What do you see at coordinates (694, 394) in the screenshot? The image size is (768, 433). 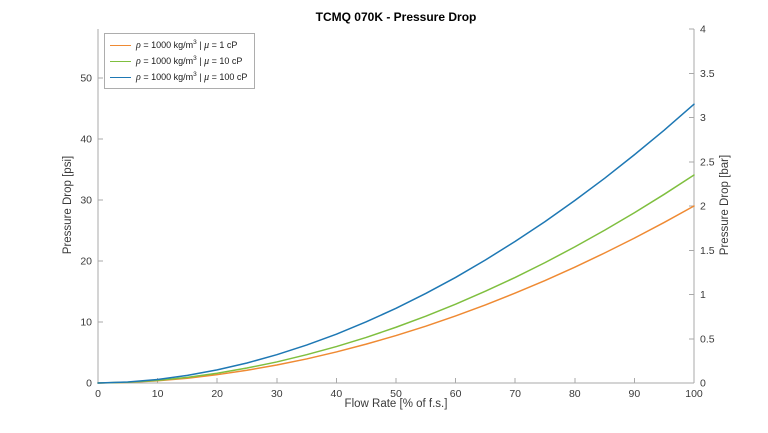 I see `x-tick-label: 100` at bounding box center [694, 394].